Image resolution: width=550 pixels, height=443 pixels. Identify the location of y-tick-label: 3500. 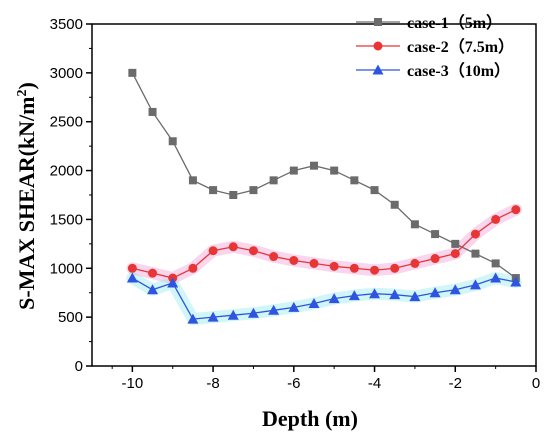
(66, 24).